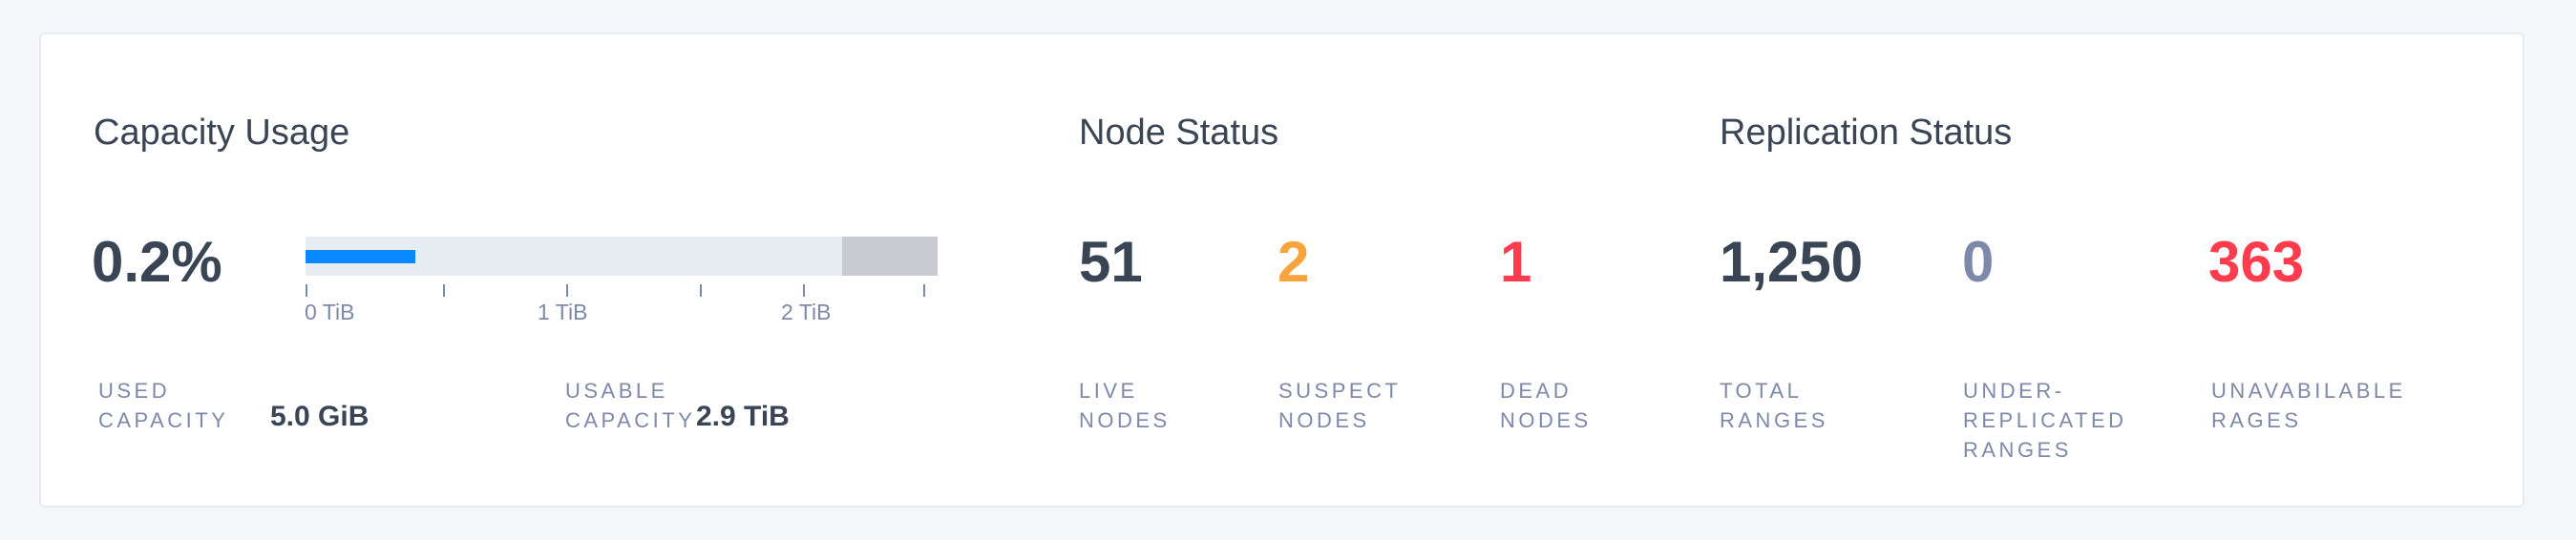 This screenshot has height=540, width=2576. I want to click on suspect-nodes-count: 2, so click(1293, 262).